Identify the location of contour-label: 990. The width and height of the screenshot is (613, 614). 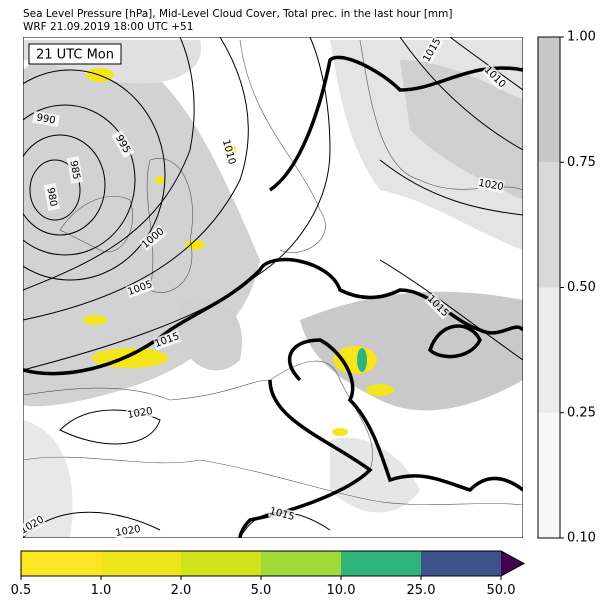
(46, 119).